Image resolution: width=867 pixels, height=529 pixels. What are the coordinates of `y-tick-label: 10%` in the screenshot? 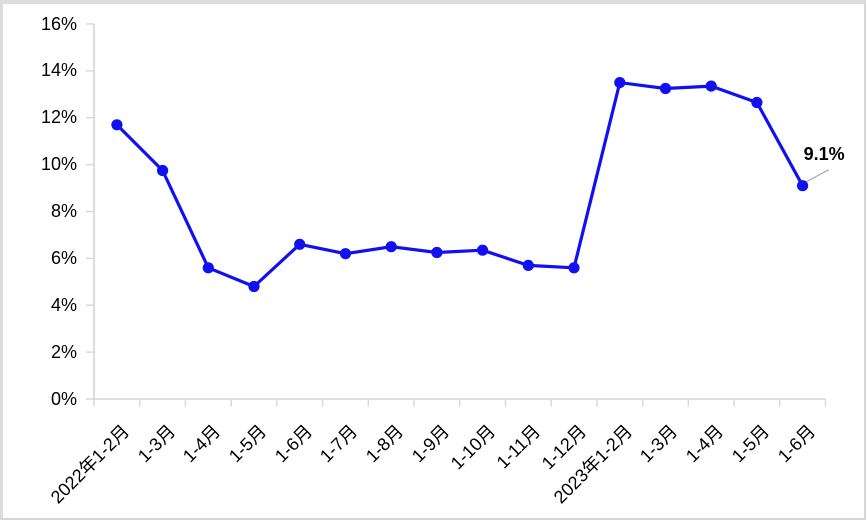 It's located at (58, 164).